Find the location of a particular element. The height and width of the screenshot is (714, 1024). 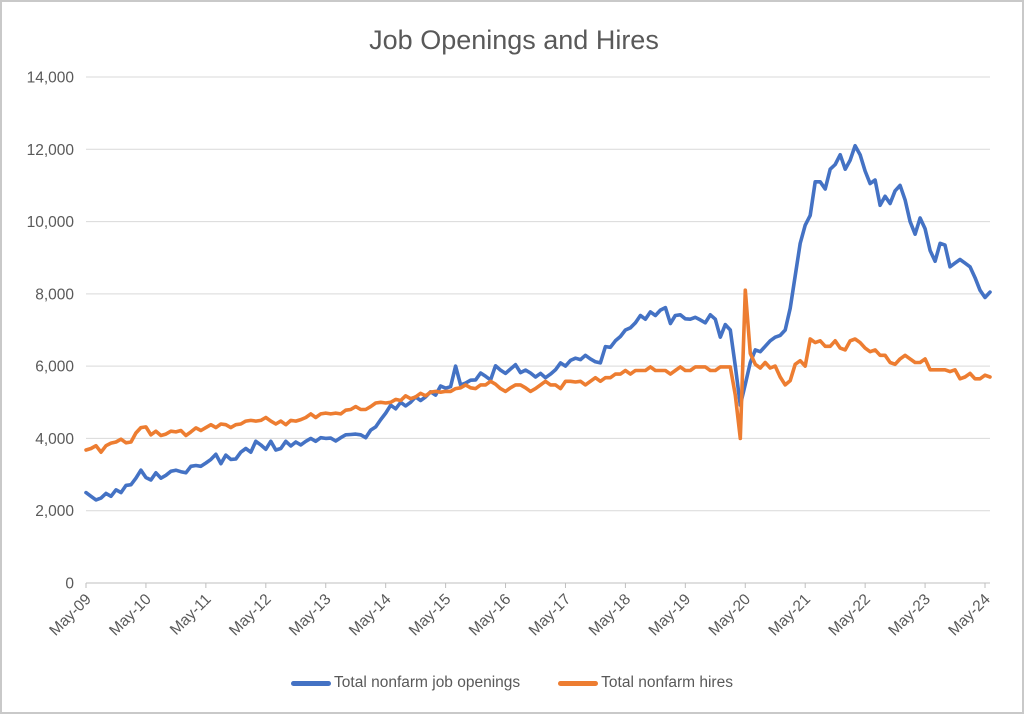

y-axis-label: 10,000 is located at coordinates (51, 222).